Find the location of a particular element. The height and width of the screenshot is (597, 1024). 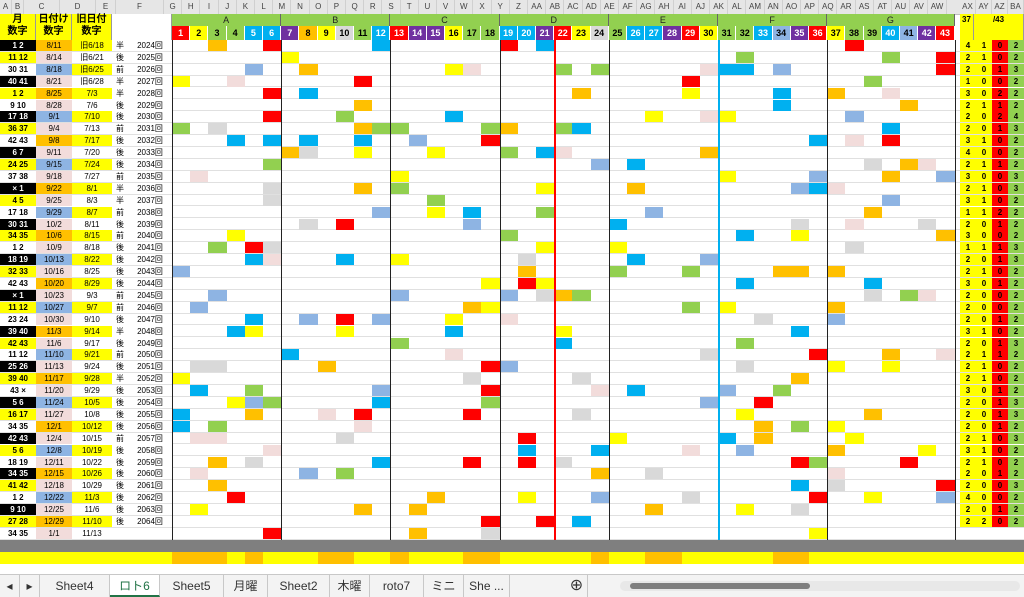

date-cell: 11/27 is located at coordinates (54, 414).